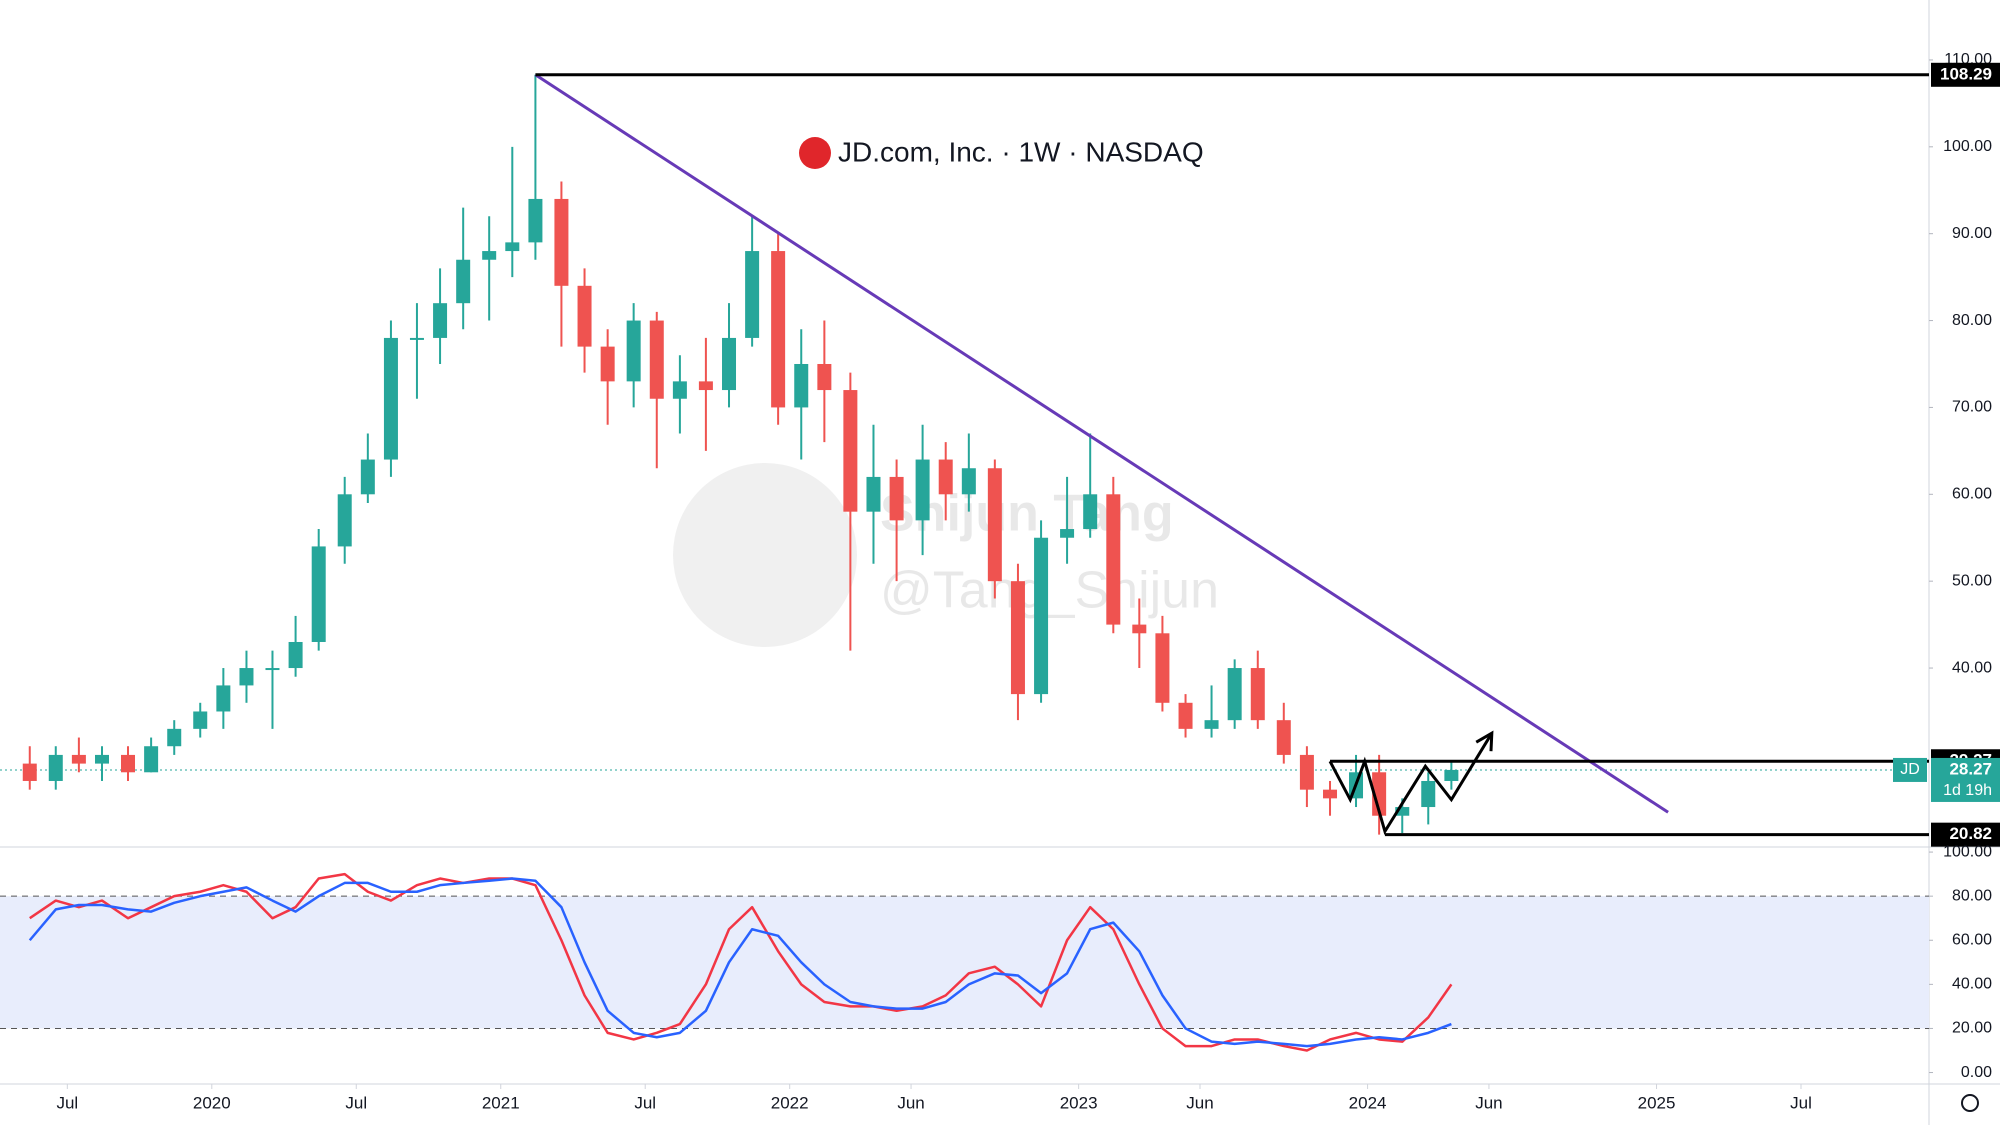  Describe the element at coordinates (1657, 1102) in the screenshot. I see `x-tick-label: 2025` at that location.